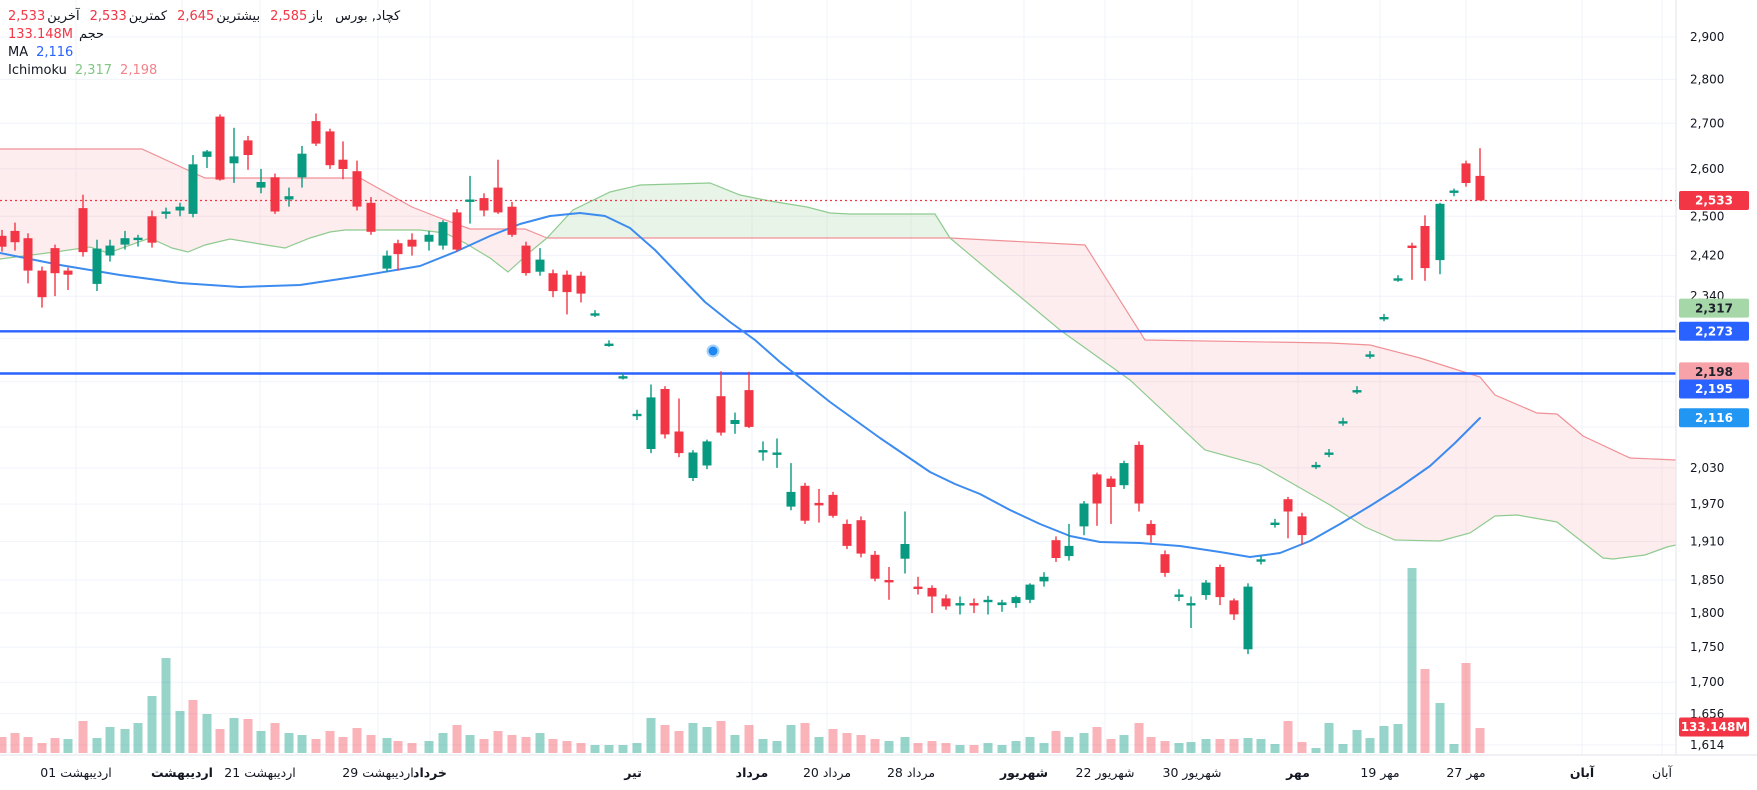  Describe the element at coordinates (632, 772) in the screenshot. I see `svg-text: تیر` at that location.